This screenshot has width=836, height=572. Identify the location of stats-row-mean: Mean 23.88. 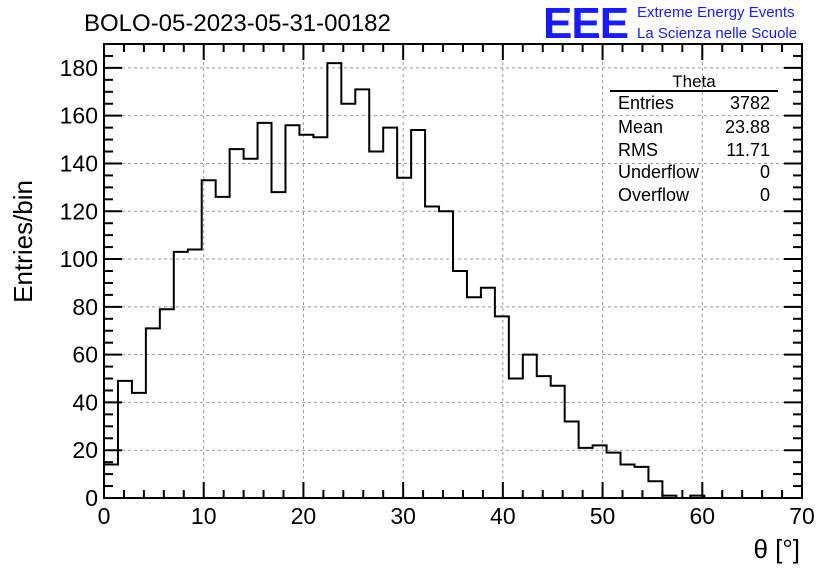
(694, 128).